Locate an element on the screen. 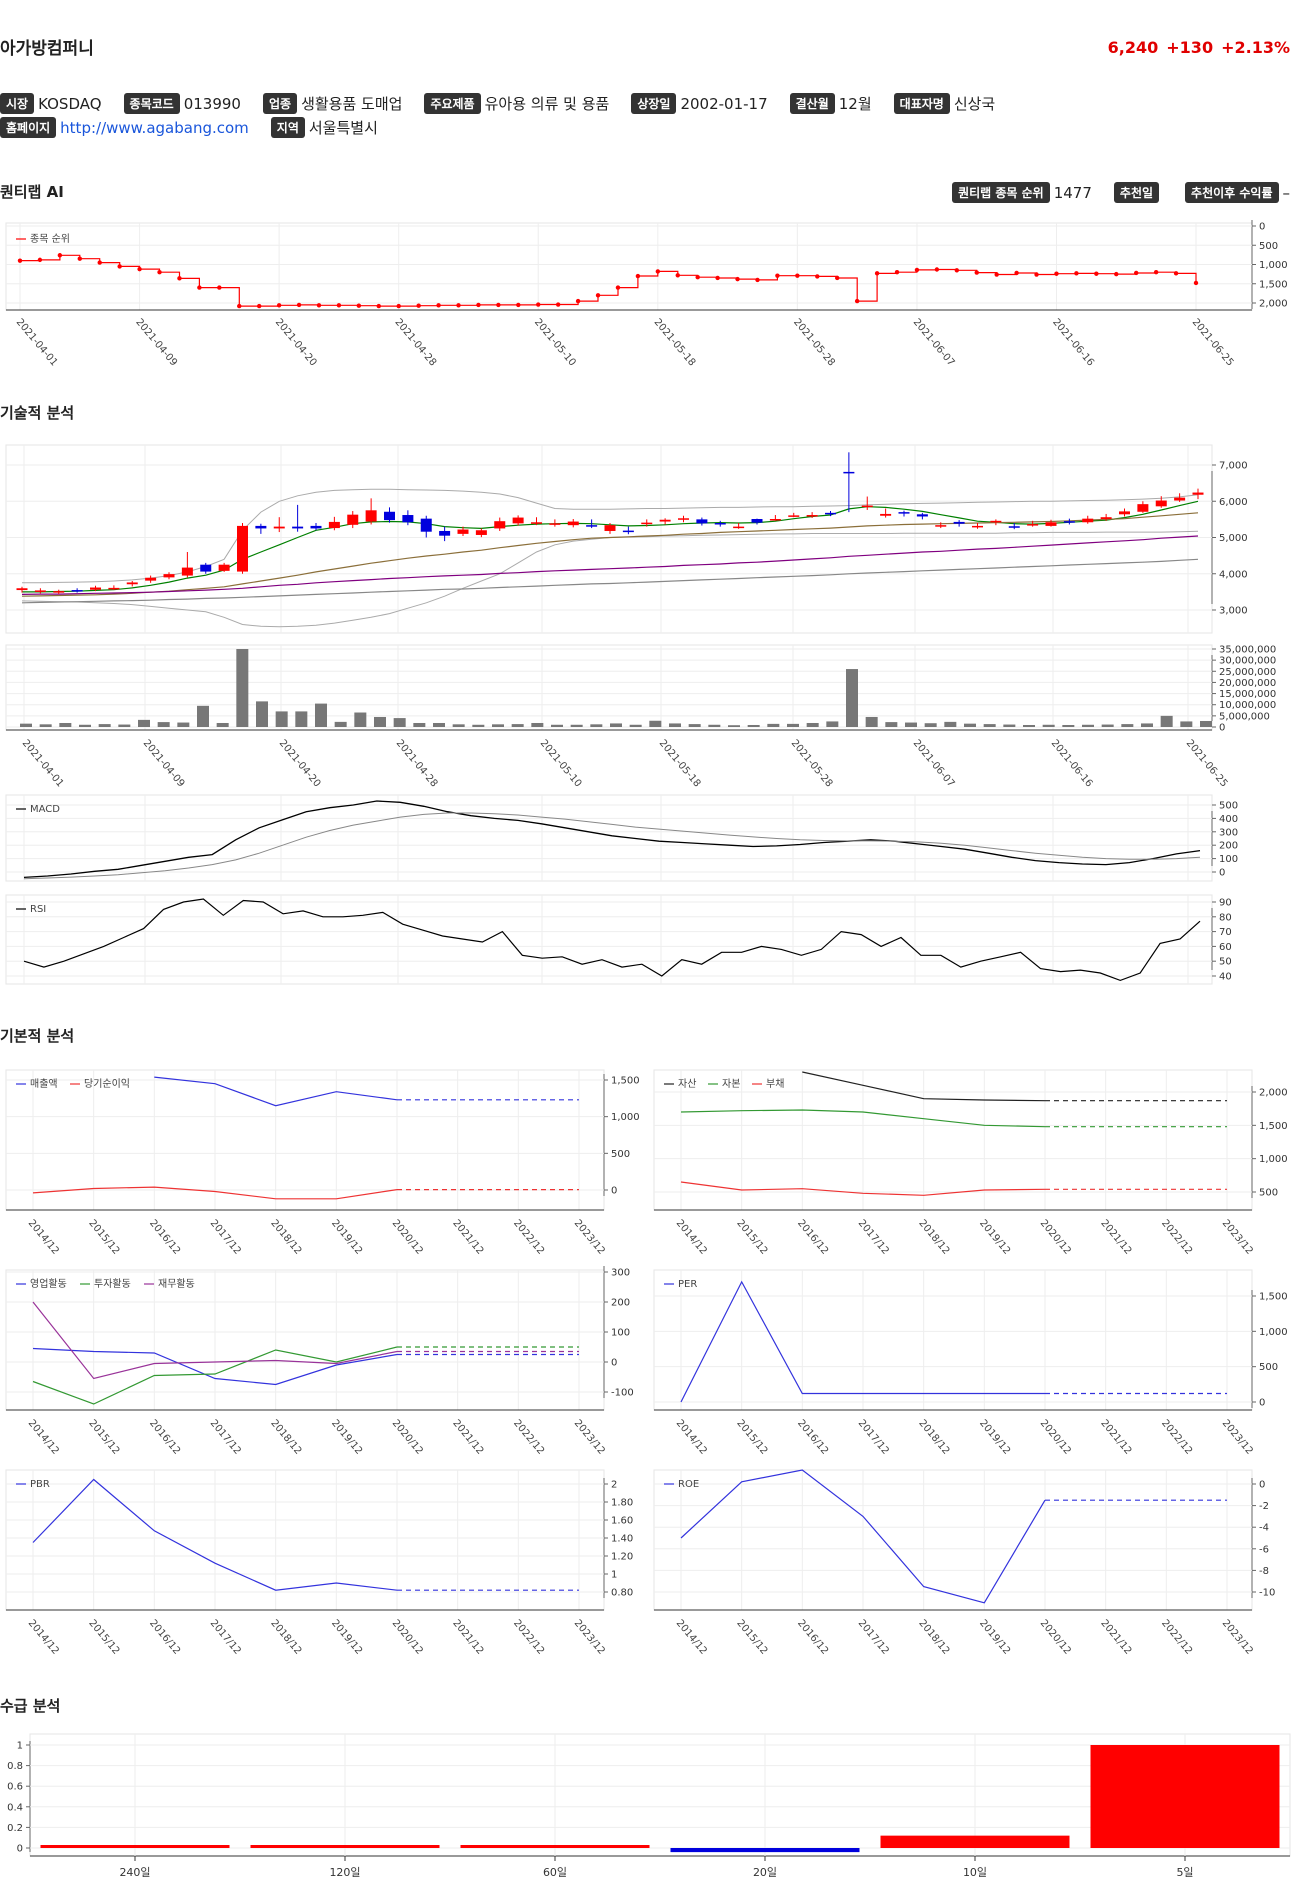 Image resolution: width=1296 pixels, height=1893 pixels. y-tick-label: 15,000,000 is located at coordinates (1247, 694).